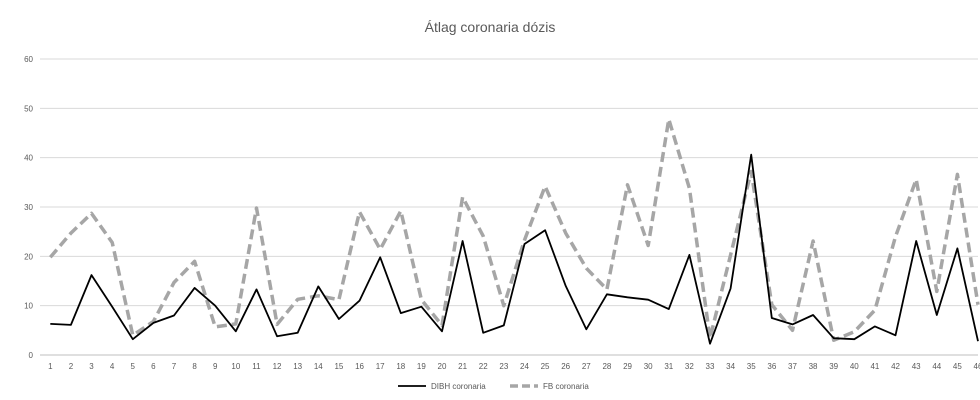 The image size is (980, 400). What do you see at coordinates (28, 256) in the screenshot?
I see `y-tick-label: 20` at bounding box center [28, 256].